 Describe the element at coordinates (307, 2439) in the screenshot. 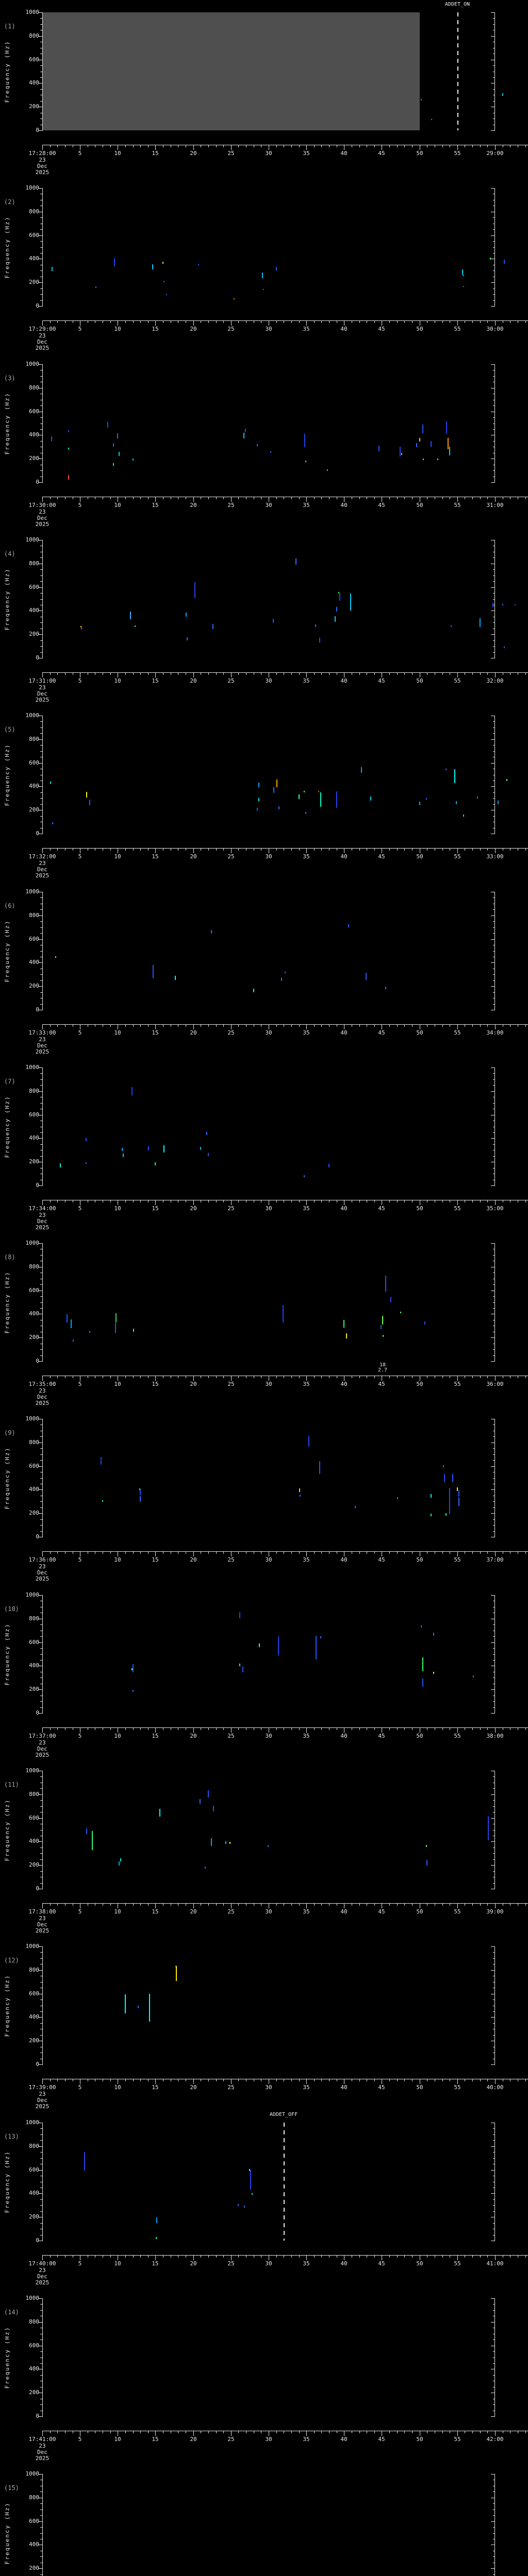

I see `x-tick-label: 35` at that location.